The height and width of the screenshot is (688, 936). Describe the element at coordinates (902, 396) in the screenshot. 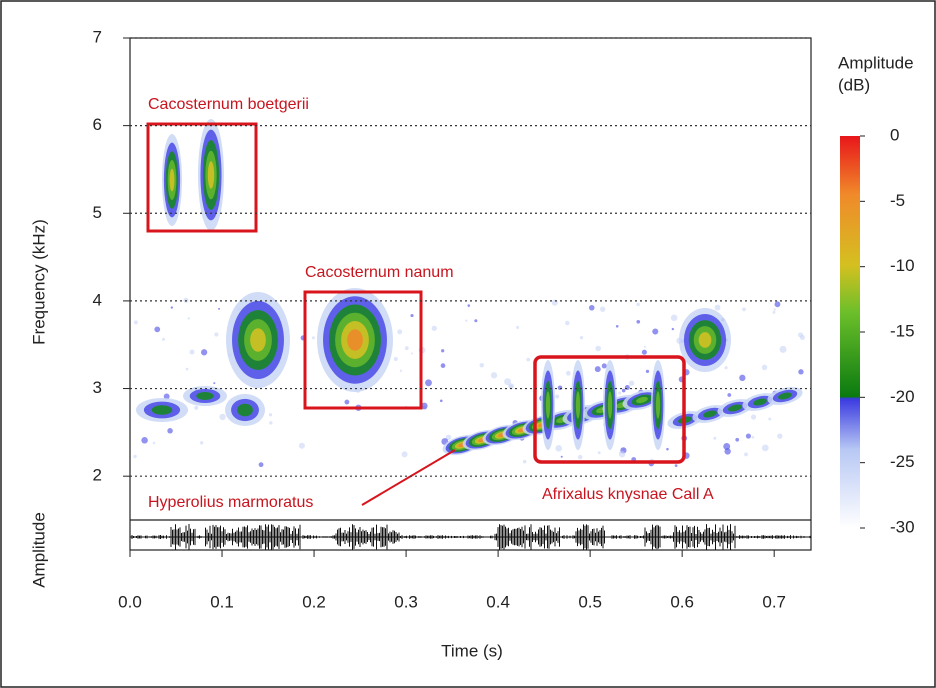

I see `colorbar-tick-label: -20` at that location.